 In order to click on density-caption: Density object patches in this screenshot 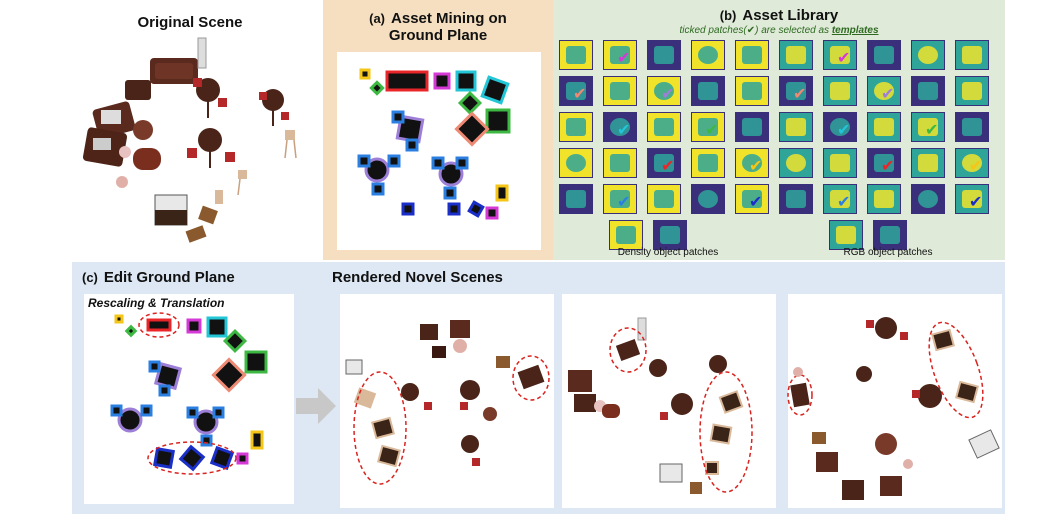, I will do `click(668, 252)`.